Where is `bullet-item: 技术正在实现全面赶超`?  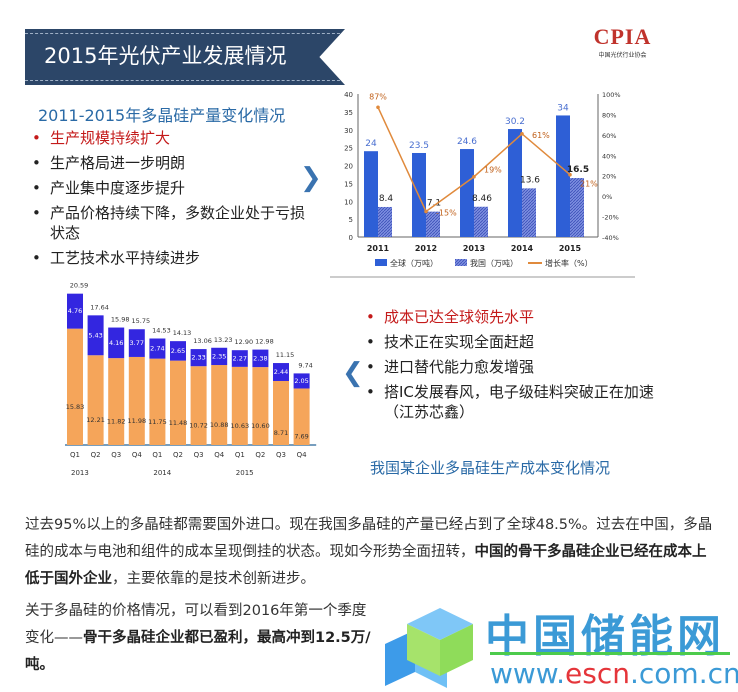
bullet-item: 技术正在实现全面赶超 is located at coordinates (512, 342).